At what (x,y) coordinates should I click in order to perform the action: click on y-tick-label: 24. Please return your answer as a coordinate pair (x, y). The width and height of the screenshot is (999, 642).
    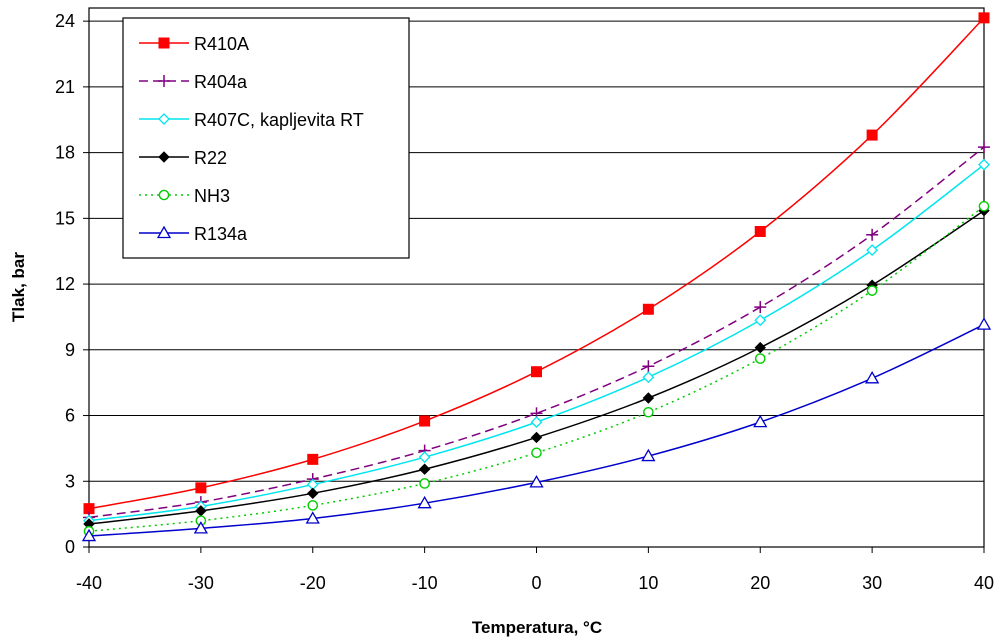
    Looking at the image, I should click on (65, 21).